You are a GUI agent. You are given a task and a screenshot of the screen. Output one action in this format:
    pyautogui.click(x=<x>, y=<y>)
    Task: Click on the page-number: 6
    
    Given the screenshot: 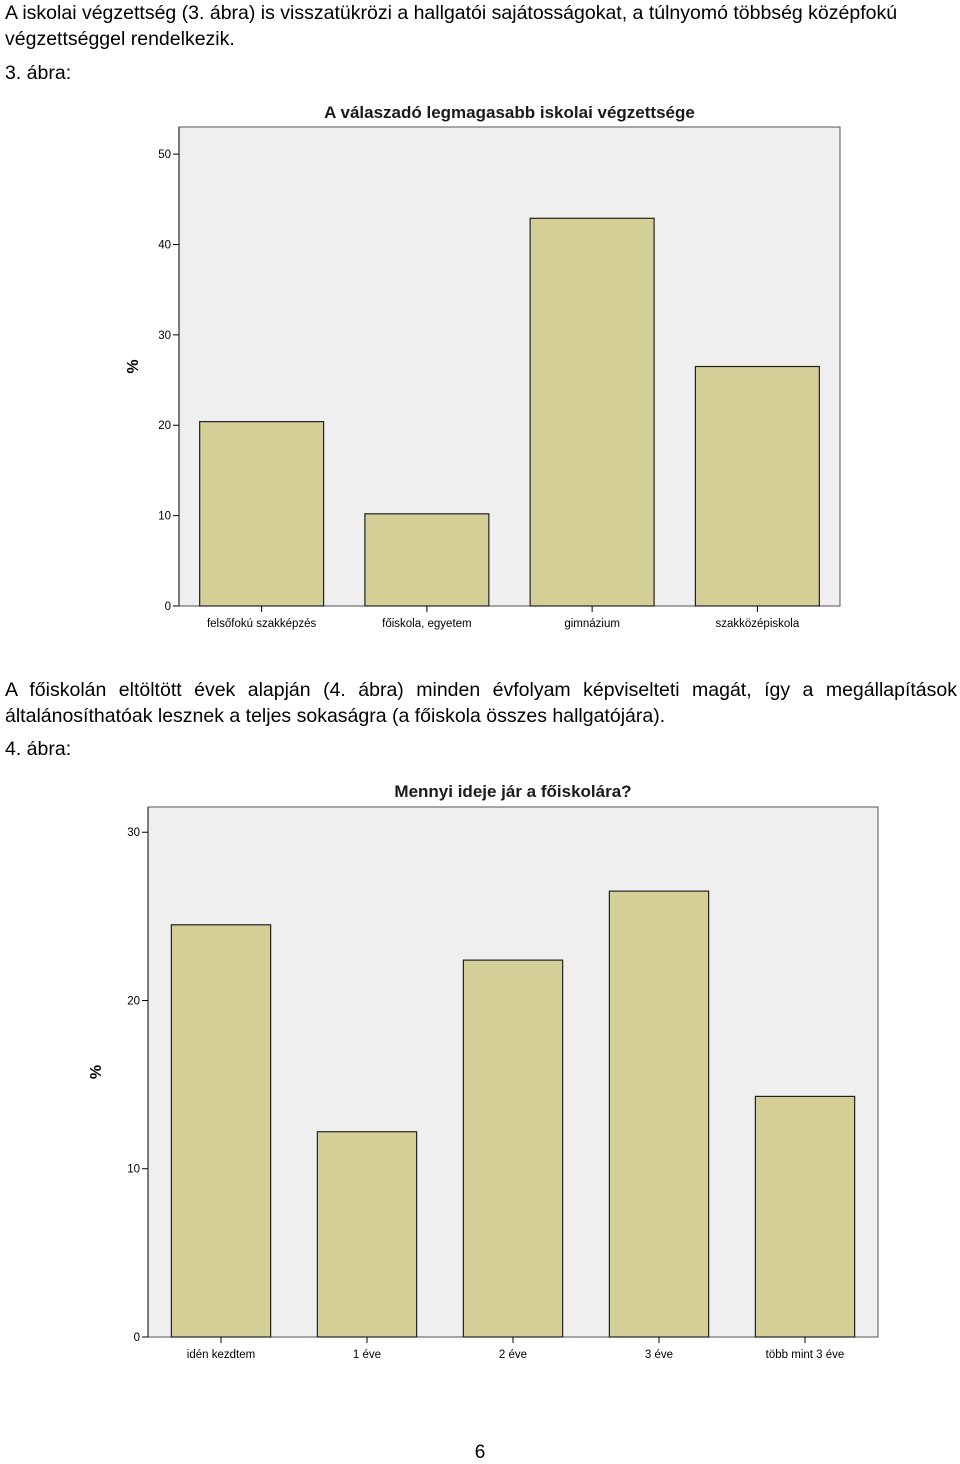 What is the action you would take?
    pyautogui.click(x=480, y=1452)
    